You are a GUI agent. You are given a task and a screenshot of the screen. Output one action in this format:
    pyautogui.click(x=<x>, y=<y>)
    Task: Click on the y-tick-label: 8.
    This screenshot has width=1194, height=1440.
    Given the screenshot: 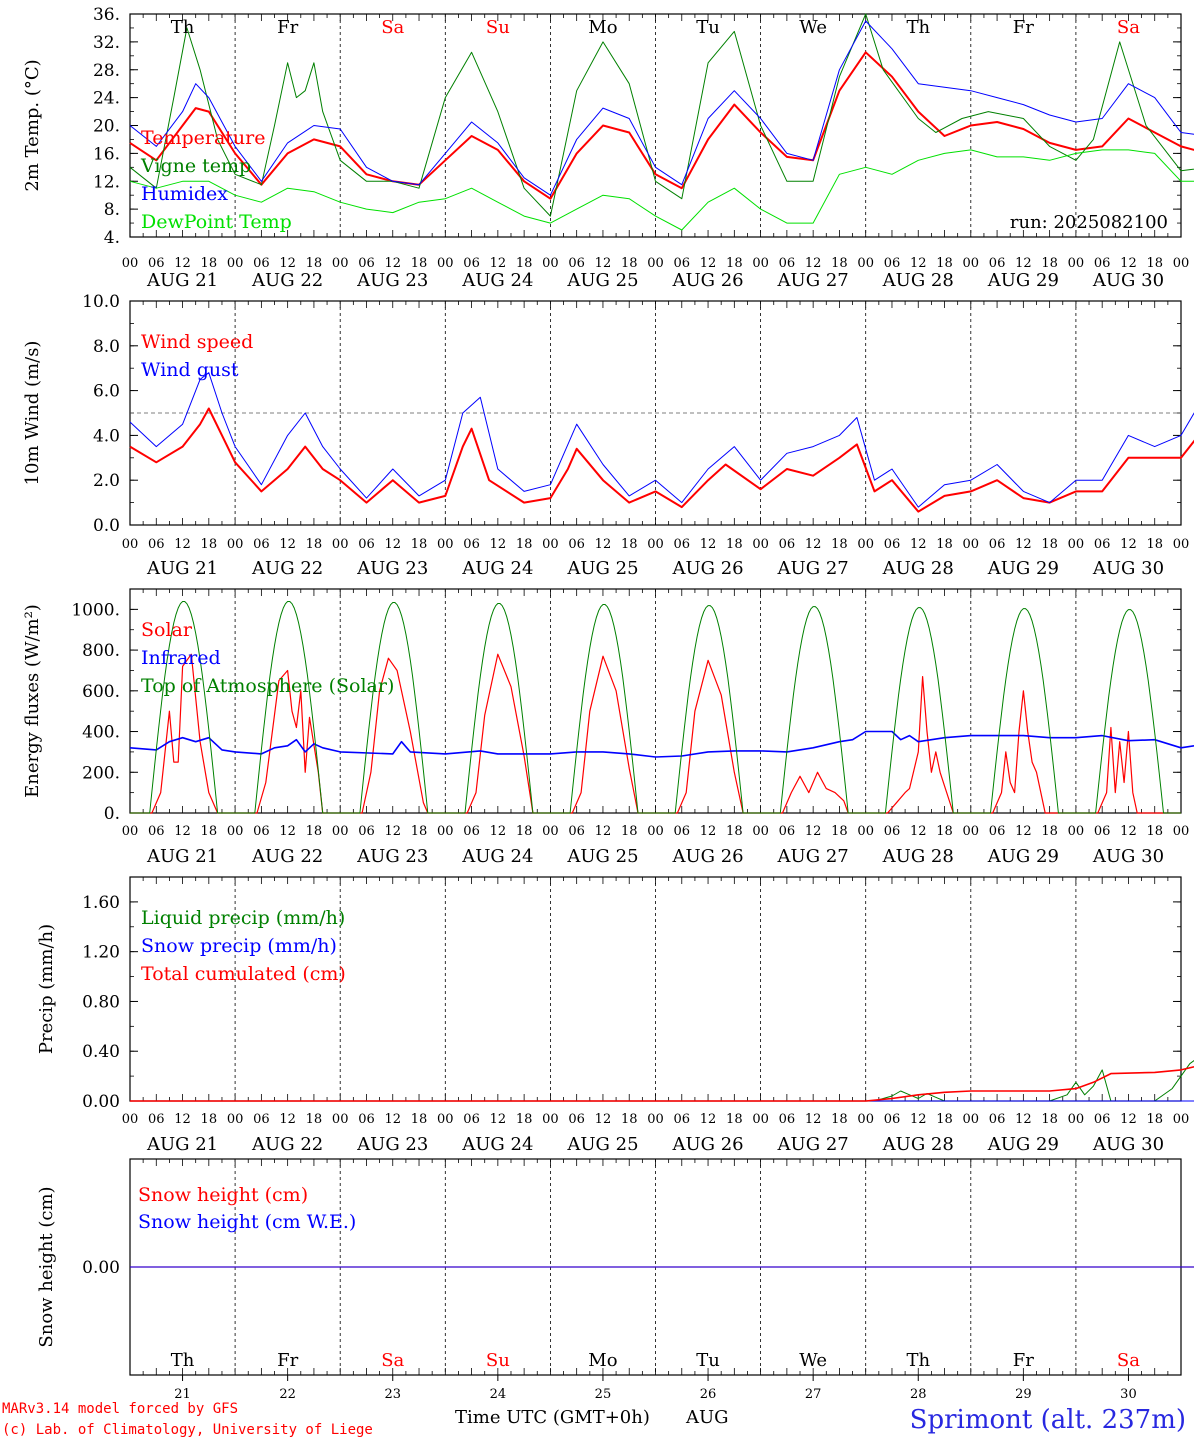 What is the action you would take?
    pyautogui.click(x=112, y=210)
    